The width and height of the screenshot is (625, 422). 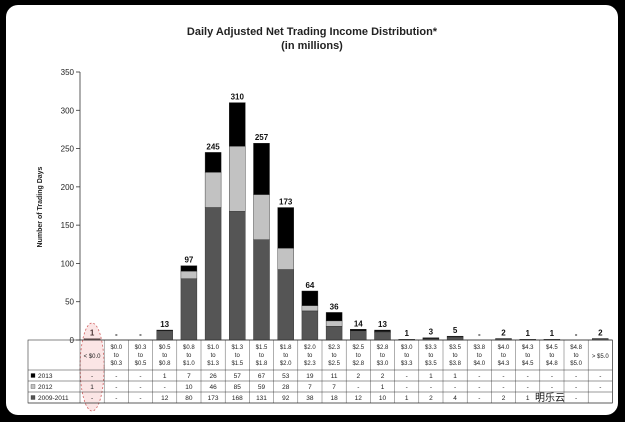 I want to click on bar-total-label: 36, so click(x=334, y=306).